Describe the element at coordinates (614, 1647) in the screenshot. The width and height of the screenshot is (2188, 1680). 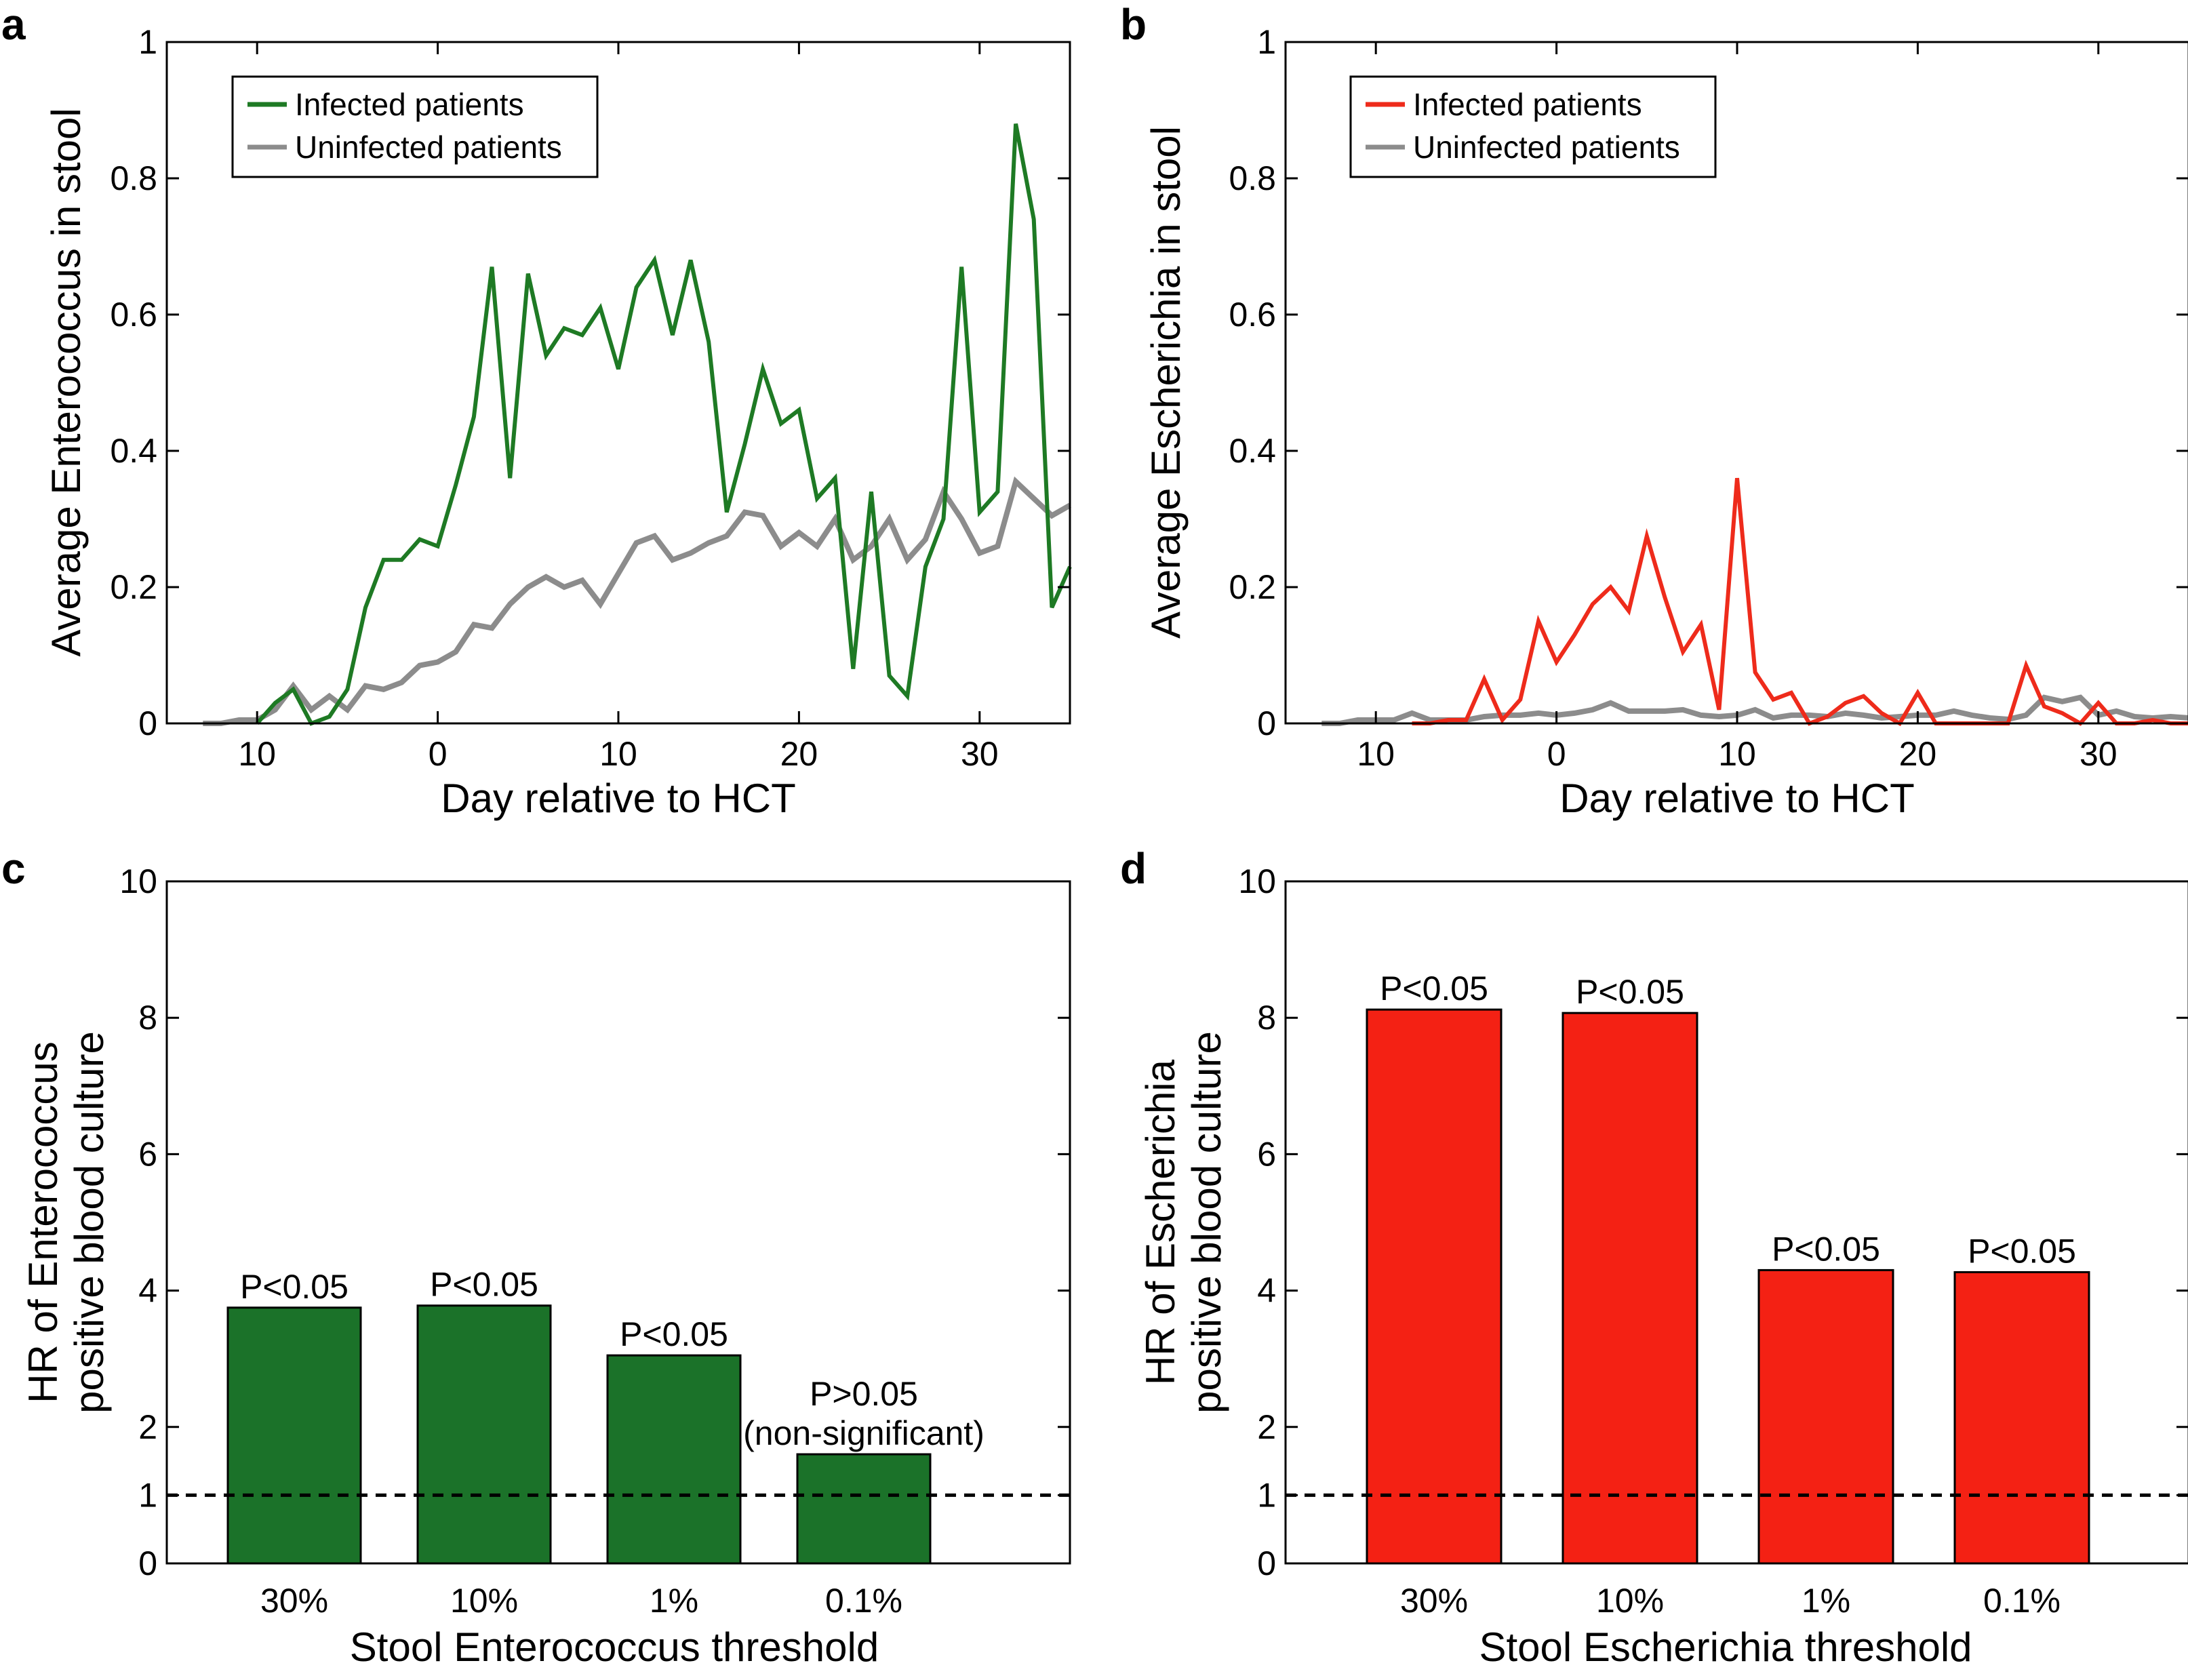
I see `panel-c-xlabel: Stool Enterococcus threshold` at that location.